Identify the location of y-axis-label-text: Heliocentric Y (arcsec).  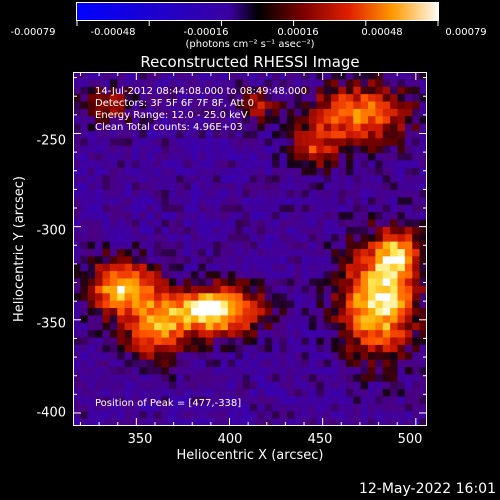
(19, 249).